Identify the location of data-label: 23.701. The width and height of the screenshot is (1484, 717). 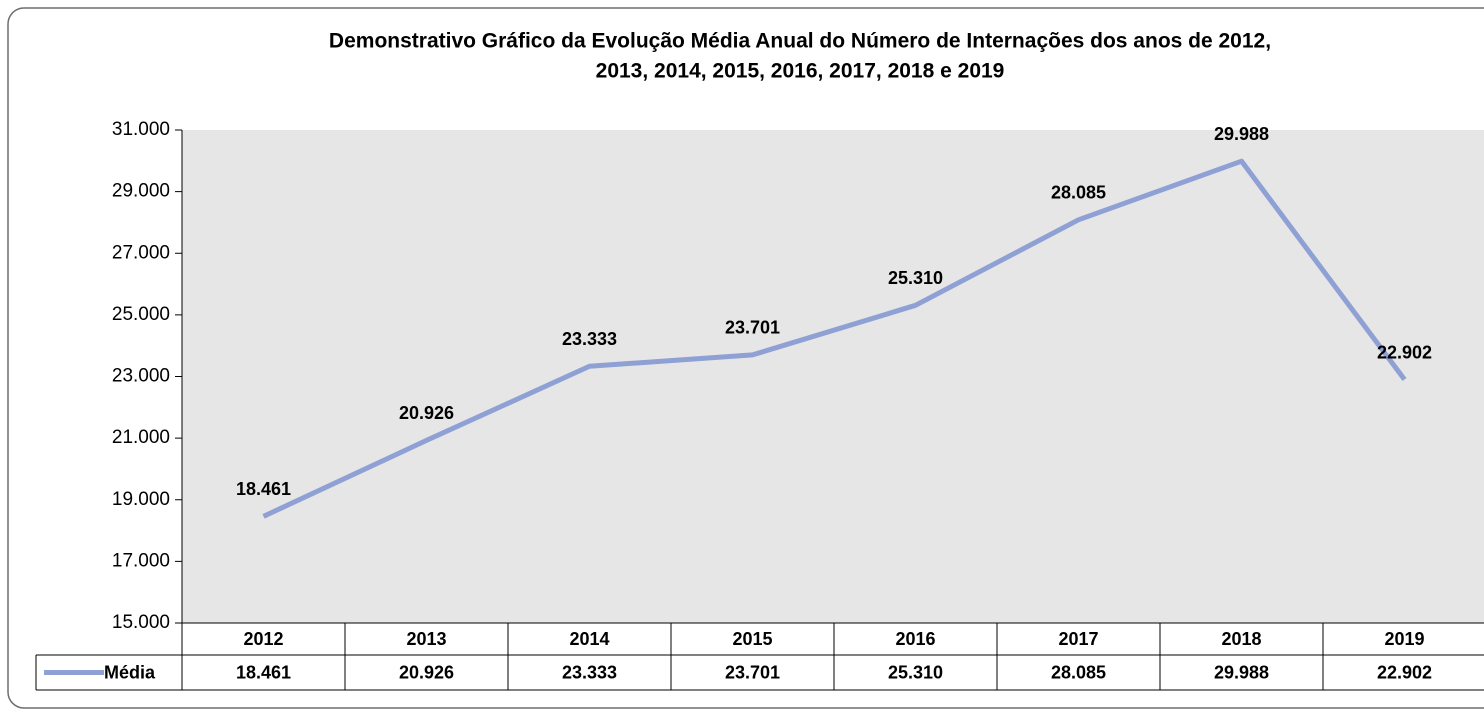
(752, 328).